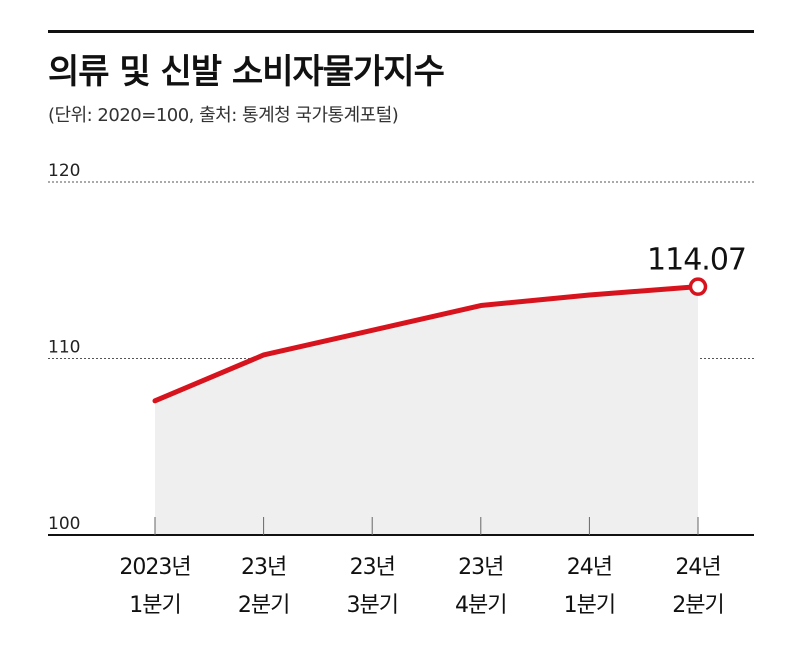 Image resolution: width=804 pixels, height=651 pixels. What do you see at coordinates (372, 567) in the screenshot?
I see `x-tick-label-2-line1: 23년` at bounding box center [372, 567].